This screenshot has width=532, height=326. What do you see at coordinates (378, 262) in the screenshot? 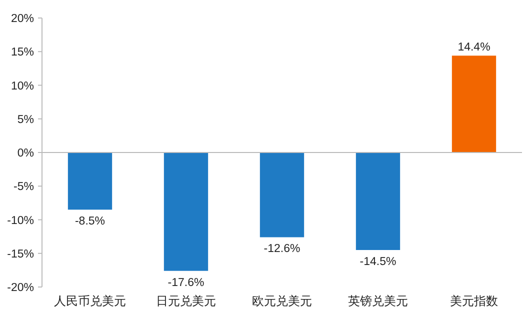
I see `data-label: -14.5%` at bounding box center [378, 262].